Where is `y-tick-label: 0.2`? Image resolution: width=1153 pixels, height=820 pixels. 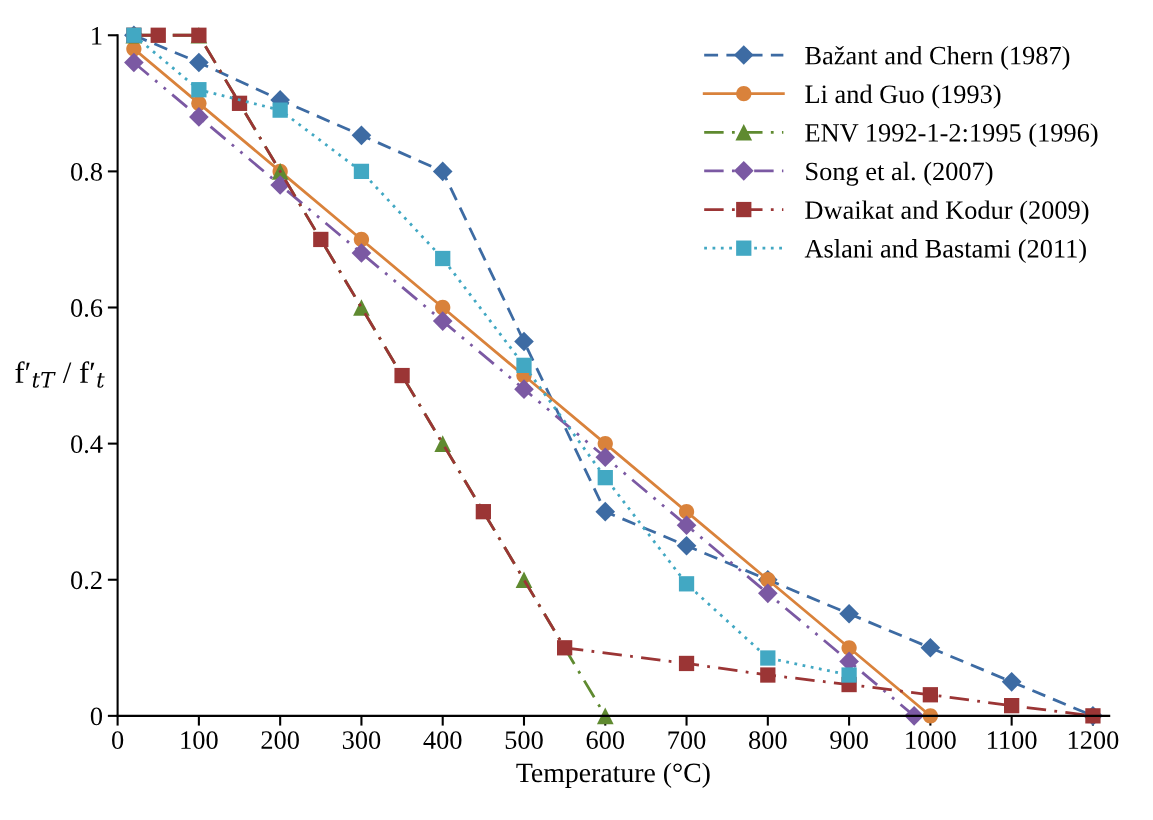 y-tick-label: 0.2 is located at coordinates (86, 580).